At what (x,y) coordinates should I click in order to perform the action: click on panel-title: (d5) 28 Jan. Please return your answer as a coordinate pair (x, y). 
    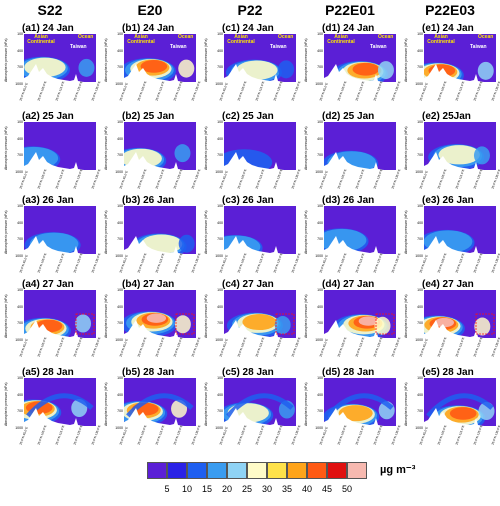
    Looking at the image, I should click on (348, 372).